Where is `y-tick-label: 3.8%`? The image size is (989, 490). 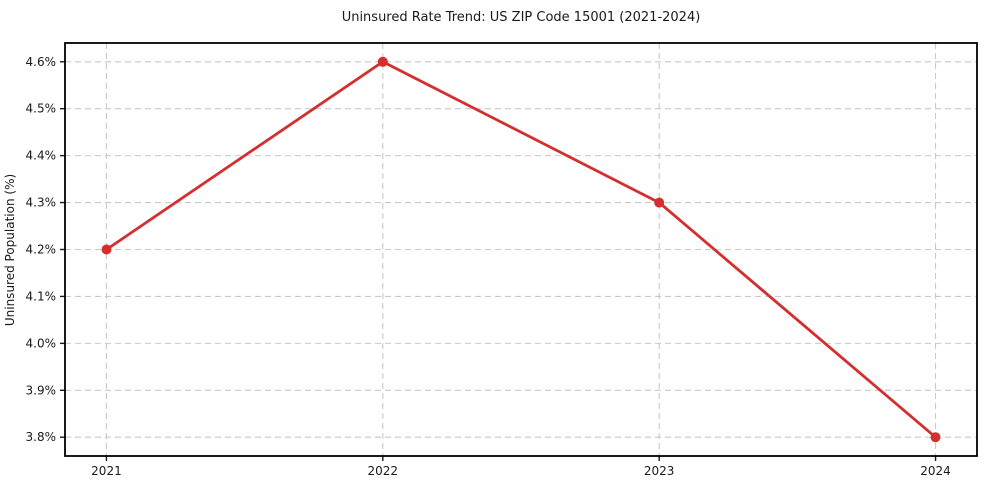 y-tick-label: 3.8% is located at coordinates (41, 437).